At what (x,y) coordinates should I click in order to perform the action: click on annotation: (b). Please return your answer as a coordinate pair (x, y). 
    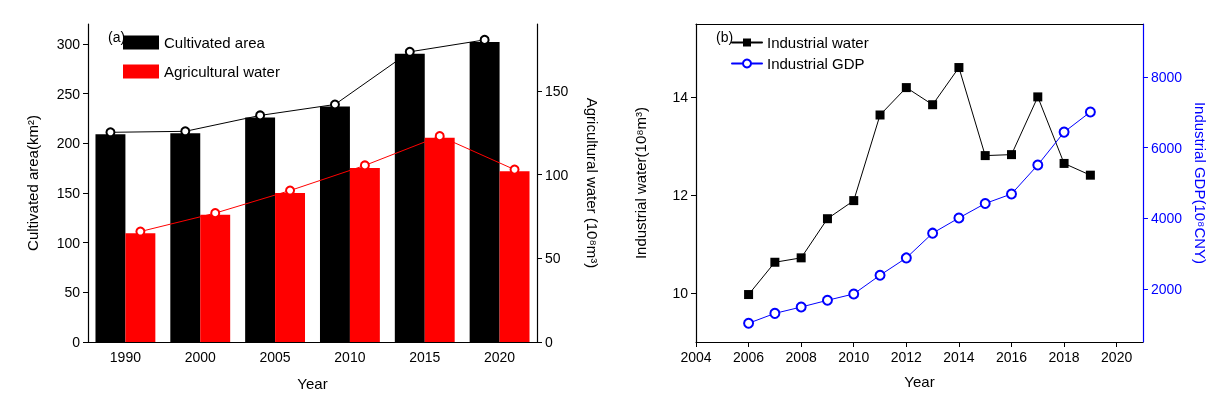
    Looking at the image, I should click on (725, 37).